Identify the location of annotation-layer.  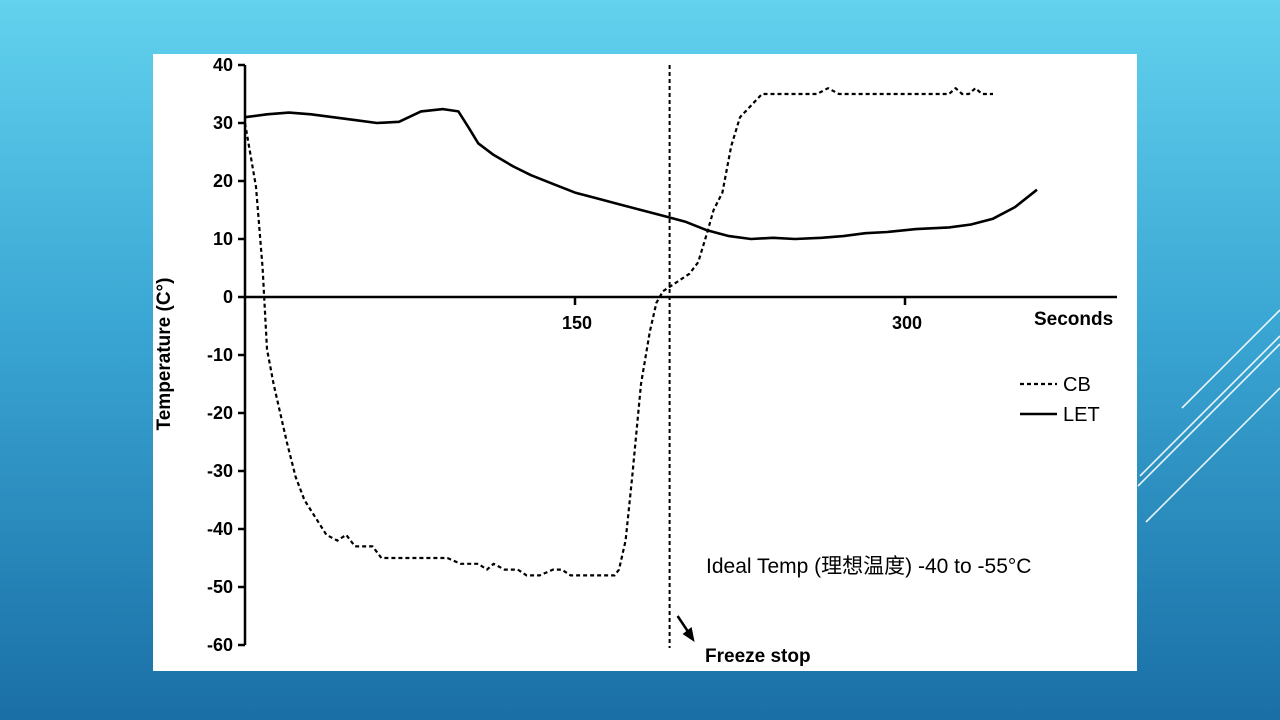
(681, 356).